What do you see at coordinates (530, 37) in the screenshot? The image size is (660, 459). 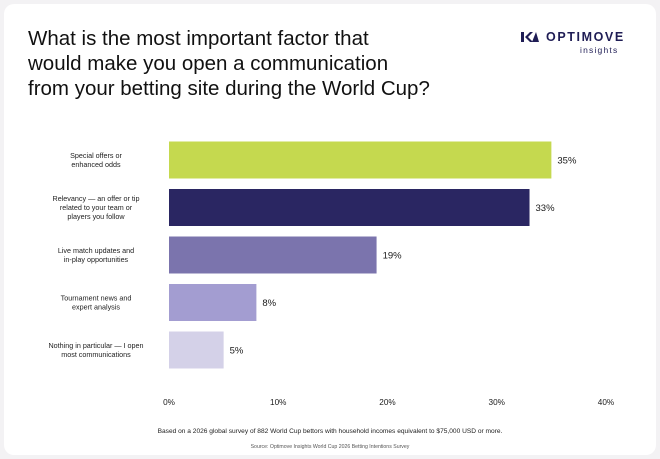 I see `optimove-logo-icon` at bounding box center [530, 37].